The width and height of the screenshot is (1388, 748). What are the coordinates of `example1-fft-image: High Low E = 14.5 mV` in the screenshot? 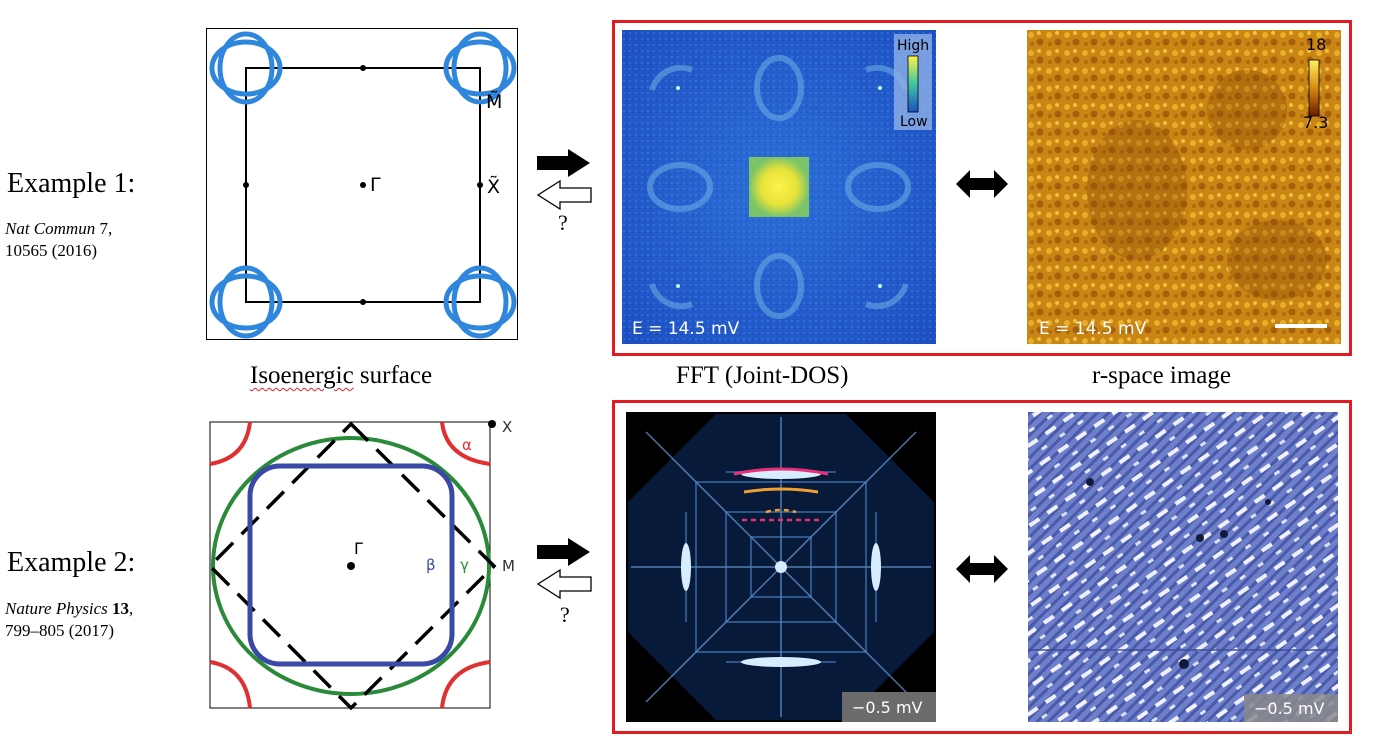 It's located at (779, 187).